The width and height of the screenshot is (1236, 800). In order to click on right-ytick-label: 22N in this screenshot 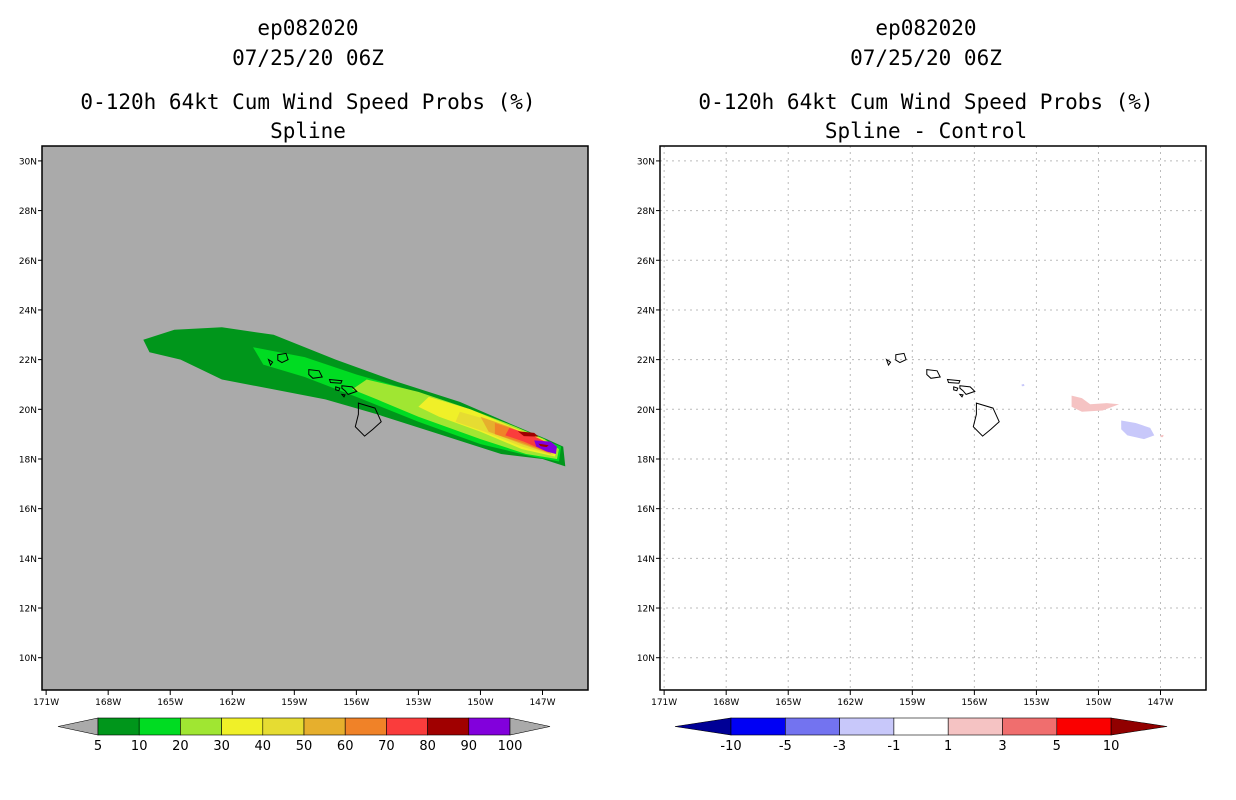, I will do `click(646, 361)`.